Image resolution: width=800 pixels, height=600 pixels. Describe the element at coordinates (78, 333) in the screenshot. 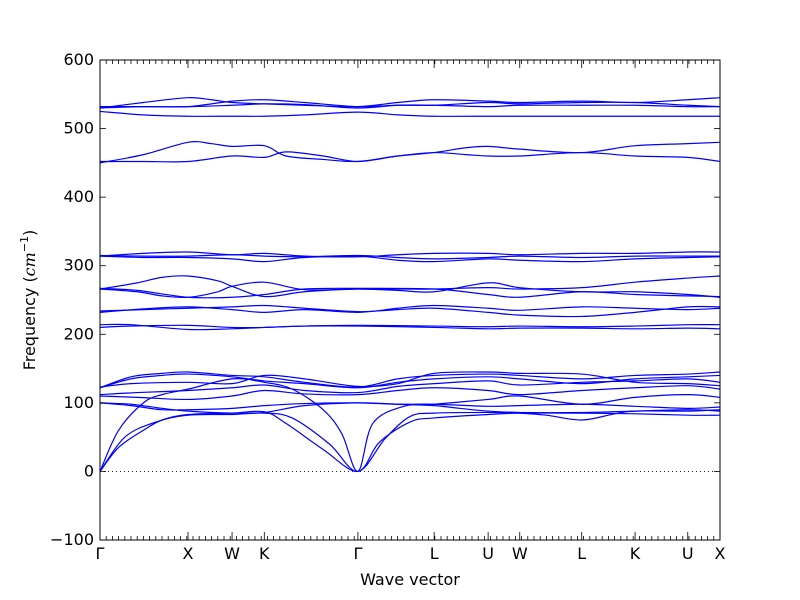

I see `y-tick-label: 200` at that location.